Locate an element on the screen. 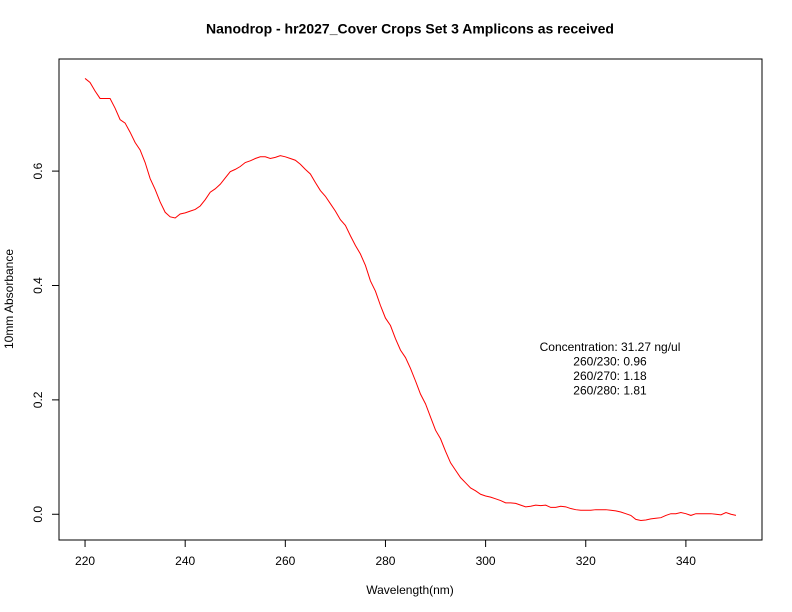 The height and width of the screenshot is (612, 792). x-tick-label: 240 is located at coordinates (185, 561).